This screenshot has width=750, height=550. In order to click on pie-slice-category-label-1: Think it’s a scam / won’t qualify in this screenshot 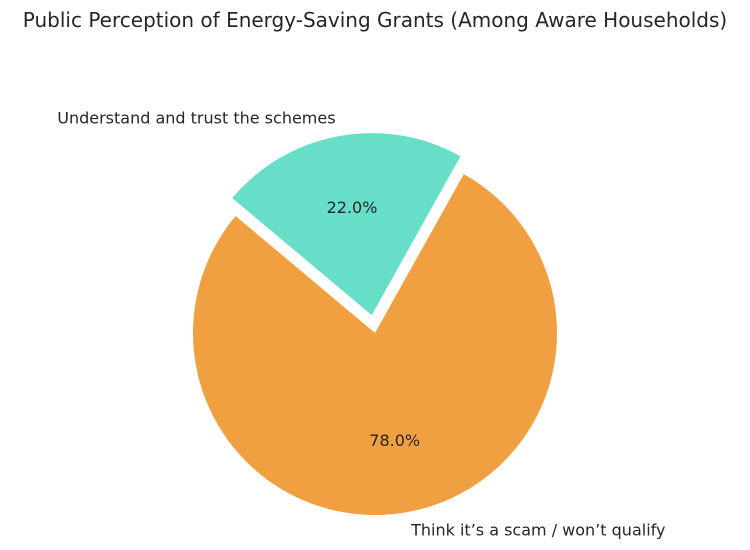, I will do `click(537, 529)`.